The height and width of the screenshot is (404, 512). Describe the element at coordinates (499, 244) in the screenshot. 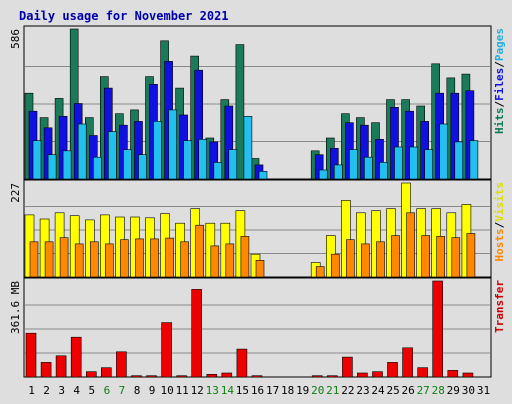

I see `side-legend-word-mid-0: Hosts` at that location.